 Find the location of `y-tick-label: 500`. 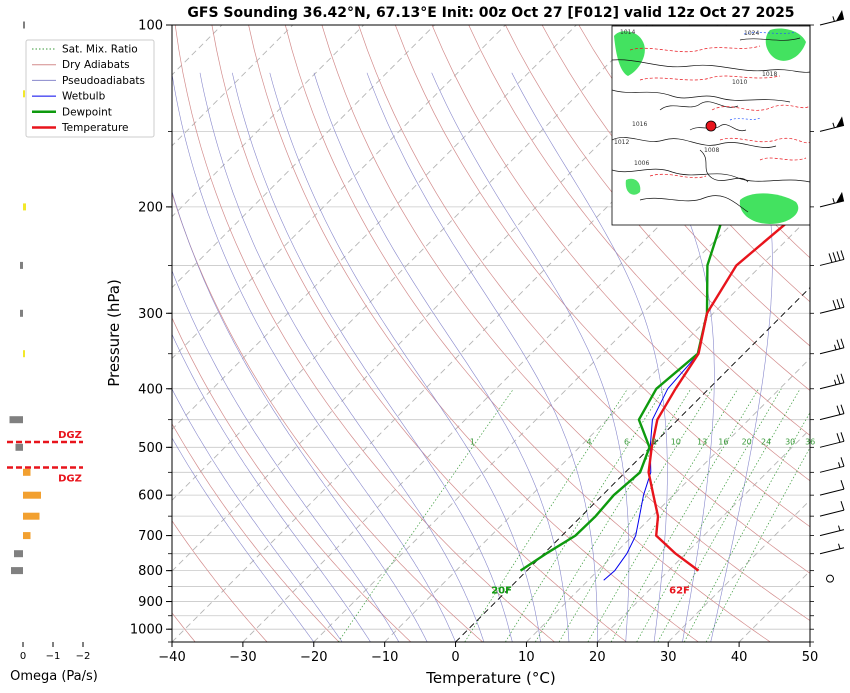

y-tick-label: 500 is located at coordinates (150, 448).